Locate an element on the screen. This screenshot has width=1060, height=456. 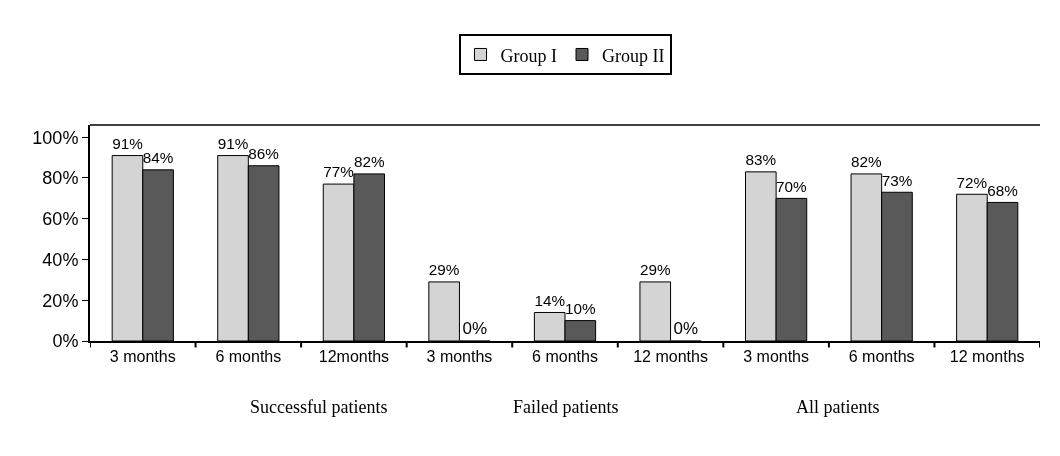
x-tick-label: 12months is located at coordinates (354, 357).